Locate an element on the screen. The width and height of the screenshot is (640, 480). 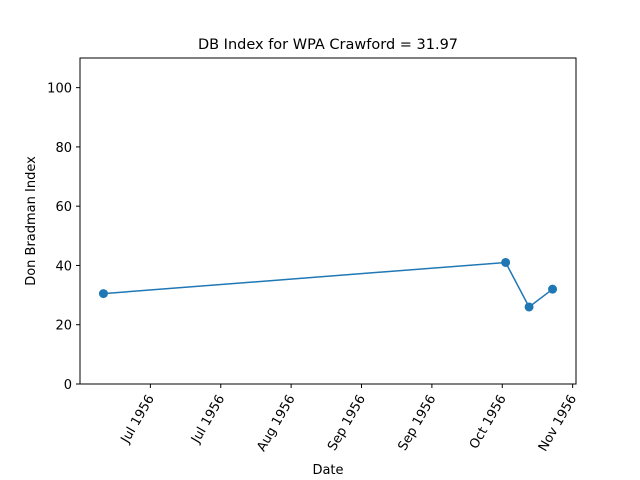
data-line is located at coordinates (328, 285).